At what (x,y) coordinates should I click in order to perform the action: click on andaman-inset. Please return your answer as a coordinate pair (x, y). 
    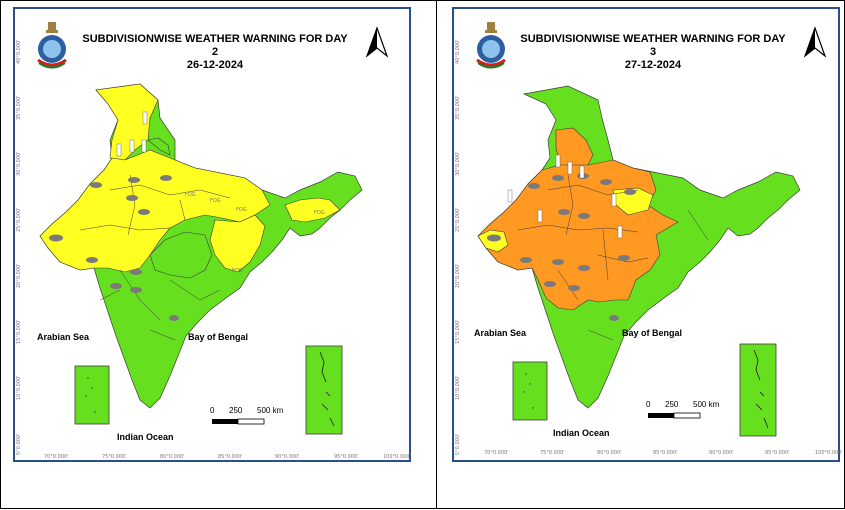
    Looking at the image, I should click on (324, 390).